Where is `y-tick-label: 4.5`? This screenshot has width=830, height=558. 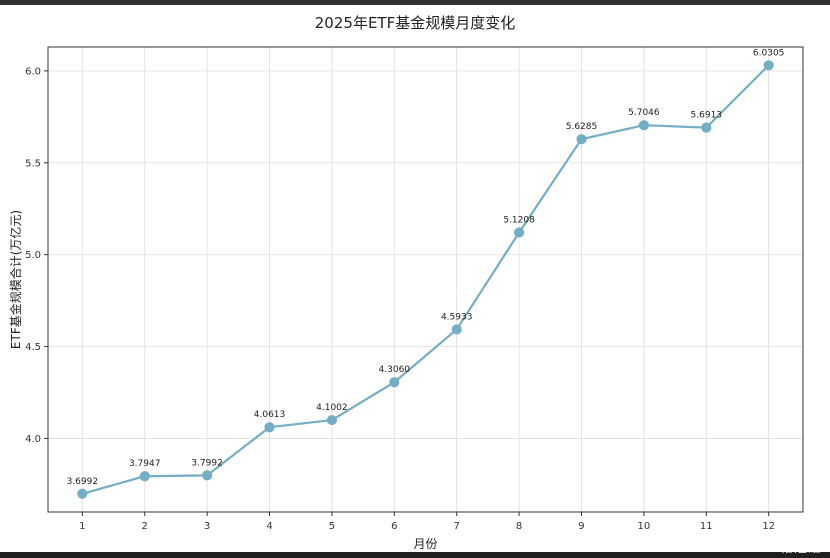
y-tick-label: 4.5 is located at coordinates (33, 347).